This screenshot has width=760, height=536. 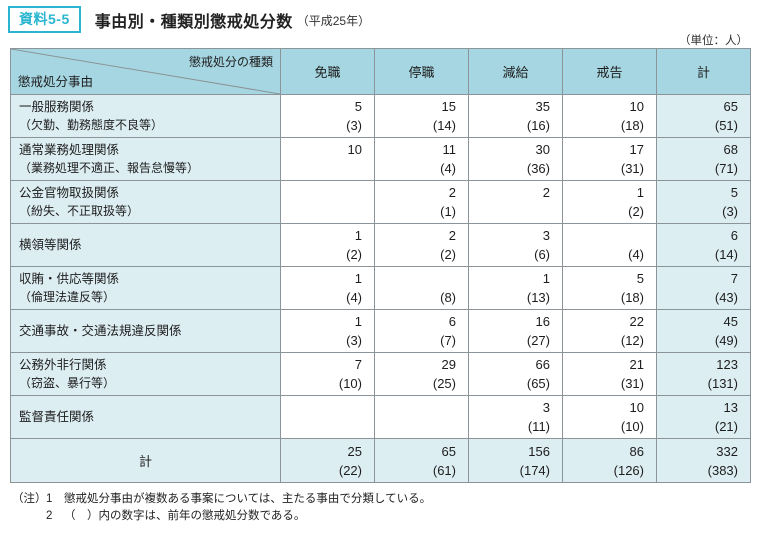 I want to click on diagonal-divider-line, so click(x=145, y=71).